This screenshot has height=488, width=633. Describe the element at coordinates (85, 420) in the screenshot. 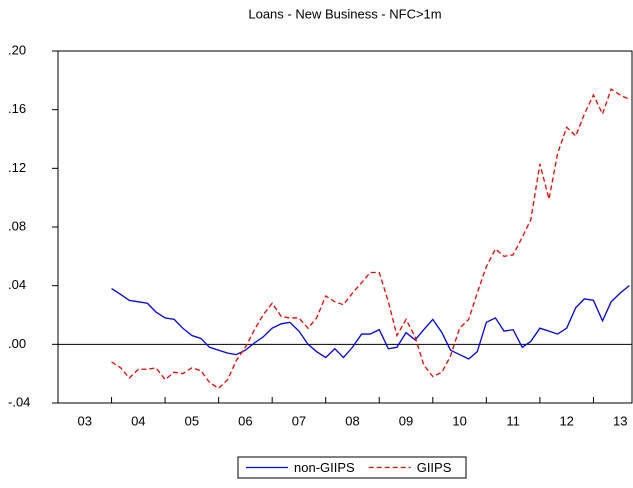

I see `x-tick-label: 03` at that location.